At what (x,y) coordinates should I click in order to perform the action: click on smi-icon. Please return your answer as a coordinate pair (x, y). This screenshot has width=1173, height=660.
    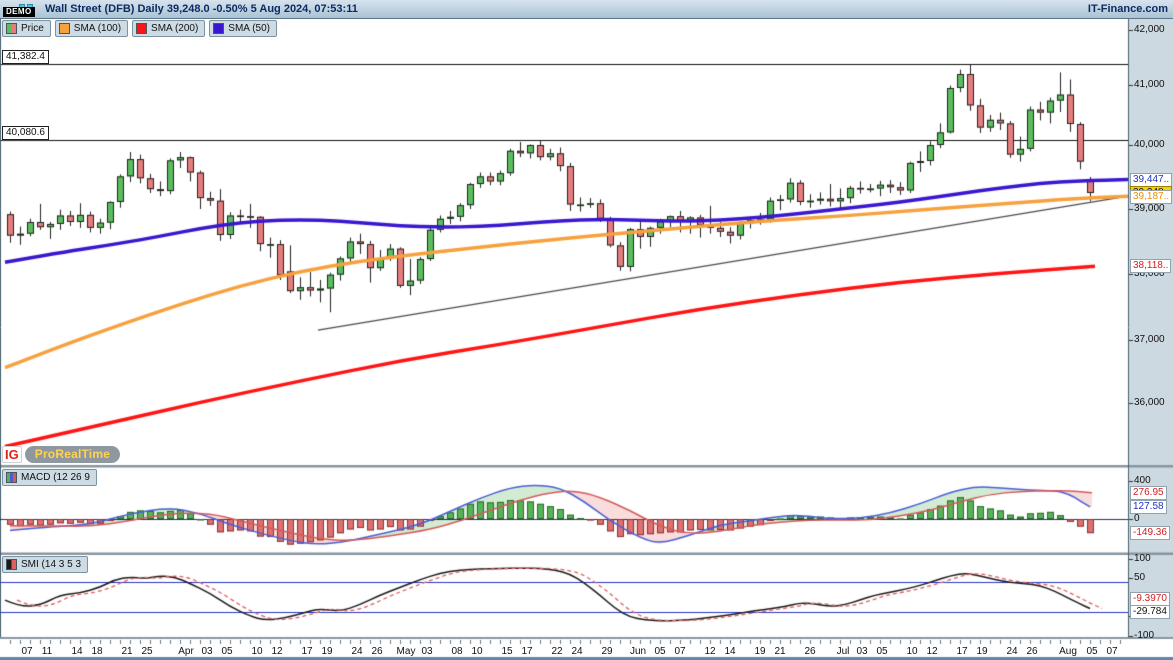
    Looking at the image, I should click on (11, 564).